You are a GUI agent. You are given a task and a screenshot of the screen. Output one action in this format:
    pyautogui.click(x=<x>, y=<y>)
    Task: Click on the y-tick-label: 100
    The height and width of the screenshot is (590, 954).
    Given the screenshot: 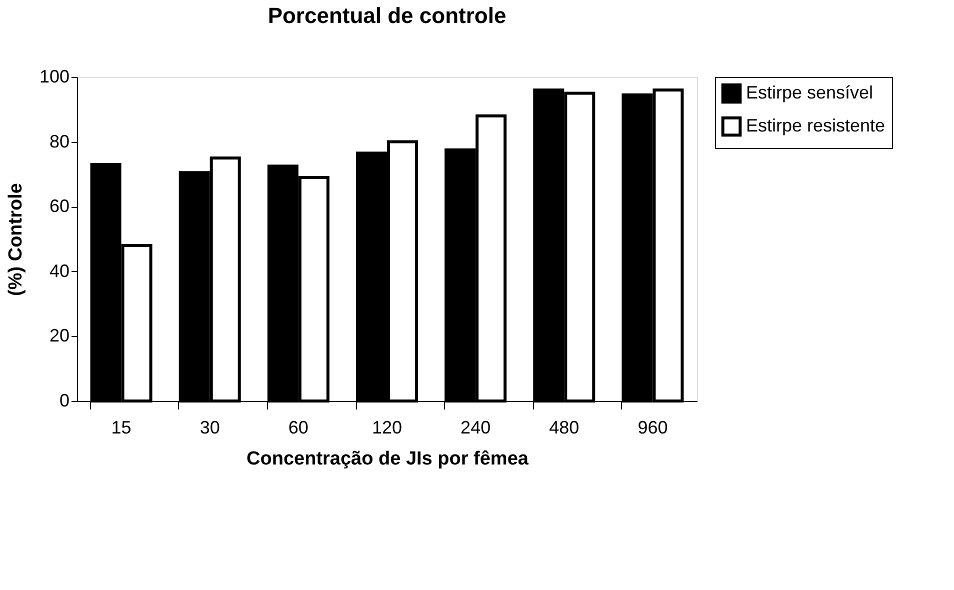 What is the action you would take?
    pyautogui.click(x=54, y=76)
    